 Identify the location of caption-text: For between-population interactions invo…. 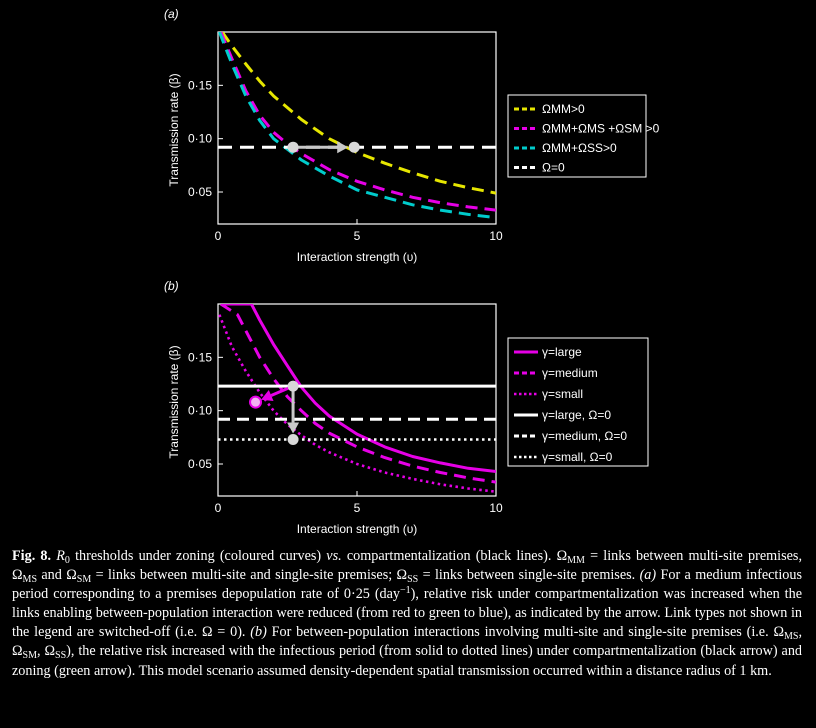
(525, 632).